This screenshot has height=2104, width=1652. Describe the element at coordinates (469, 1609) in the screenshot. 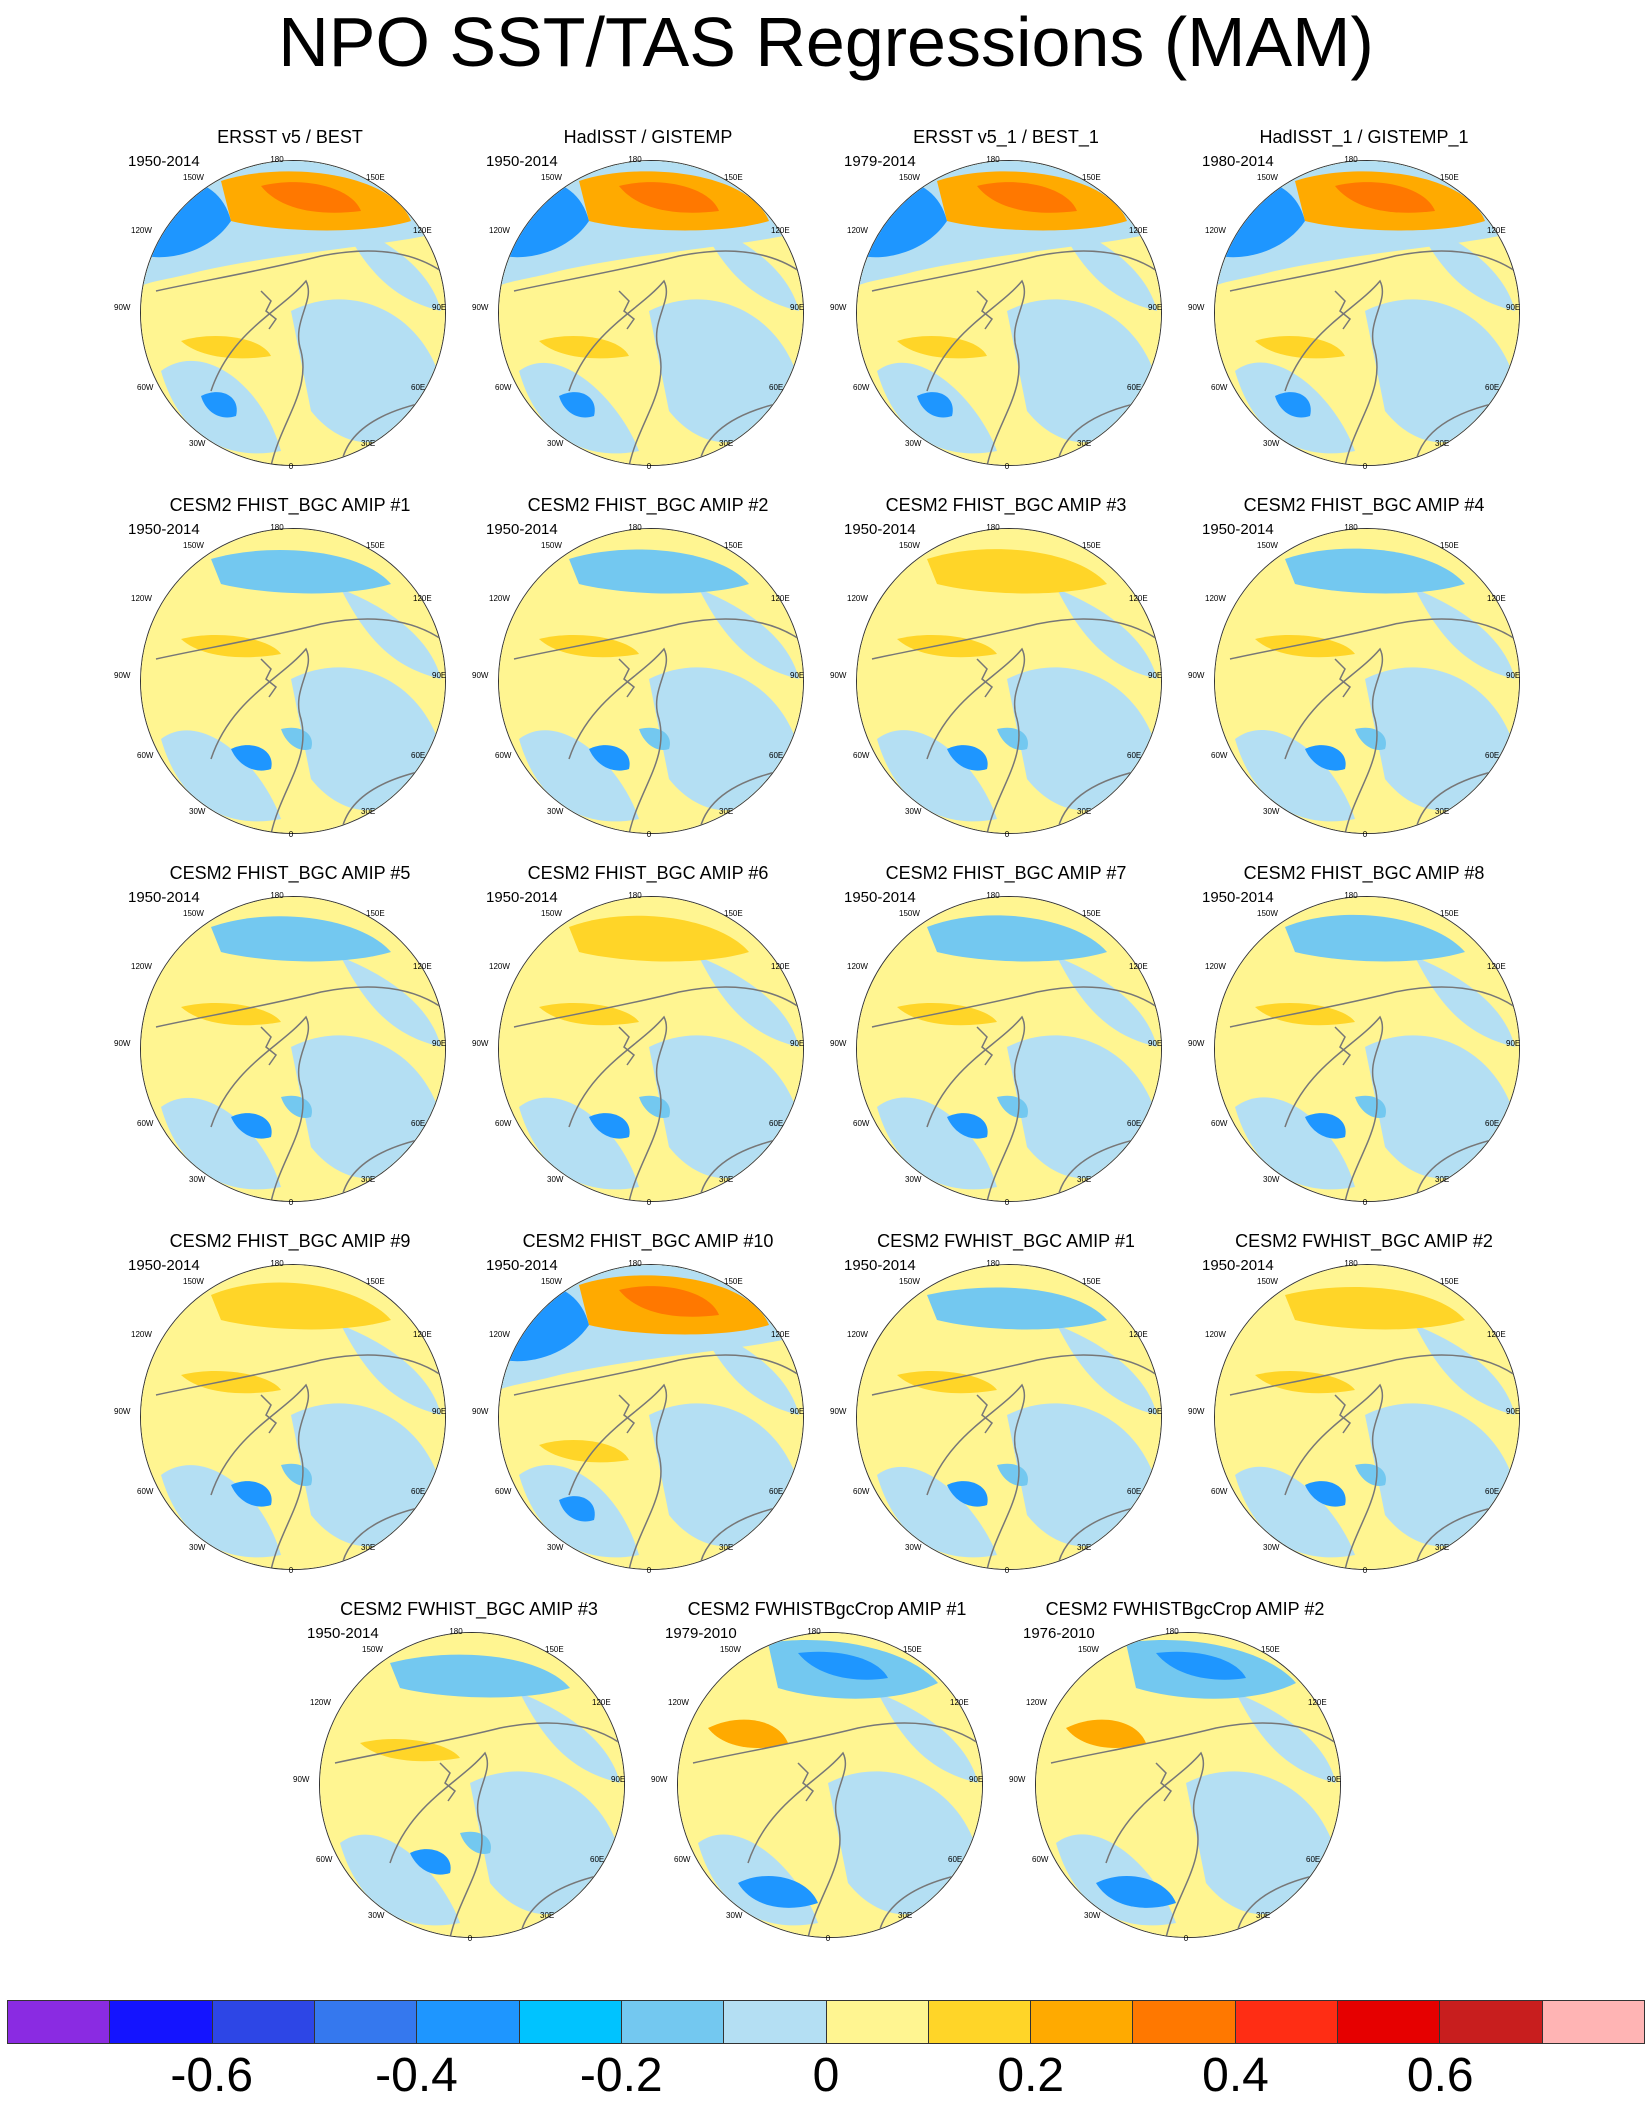

I see `panel-title: CESM2 FWHIST_BGC AMIP #3` at that location.